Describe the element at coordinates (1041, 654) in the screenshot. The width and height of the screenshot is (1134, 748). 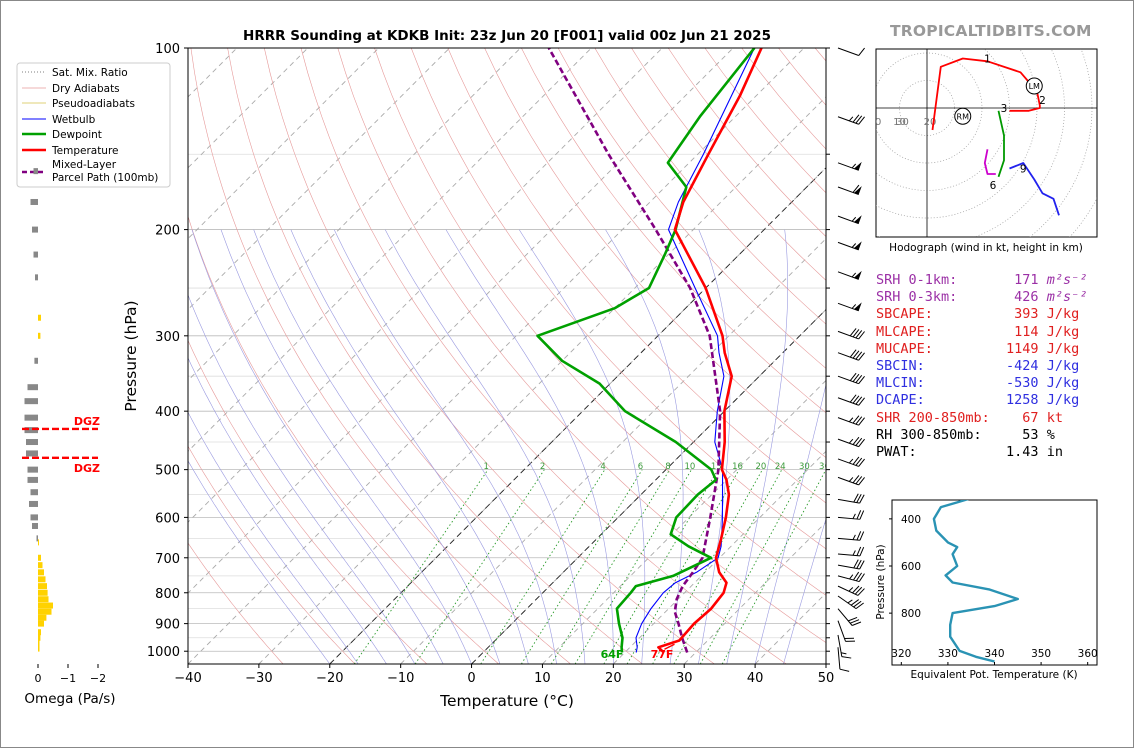
I see `theta-x-tick-label: 350` at that location.